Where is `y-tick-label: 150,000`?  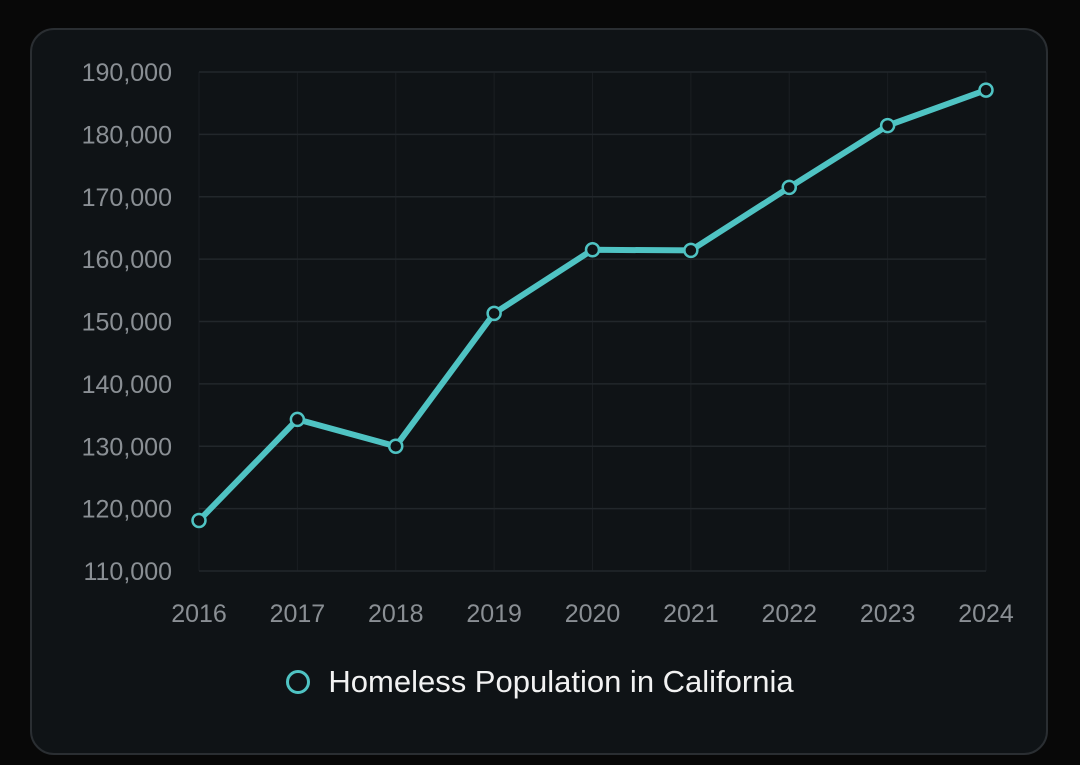
y-tick-label: 150,000 is located at coordinates (127, 323).